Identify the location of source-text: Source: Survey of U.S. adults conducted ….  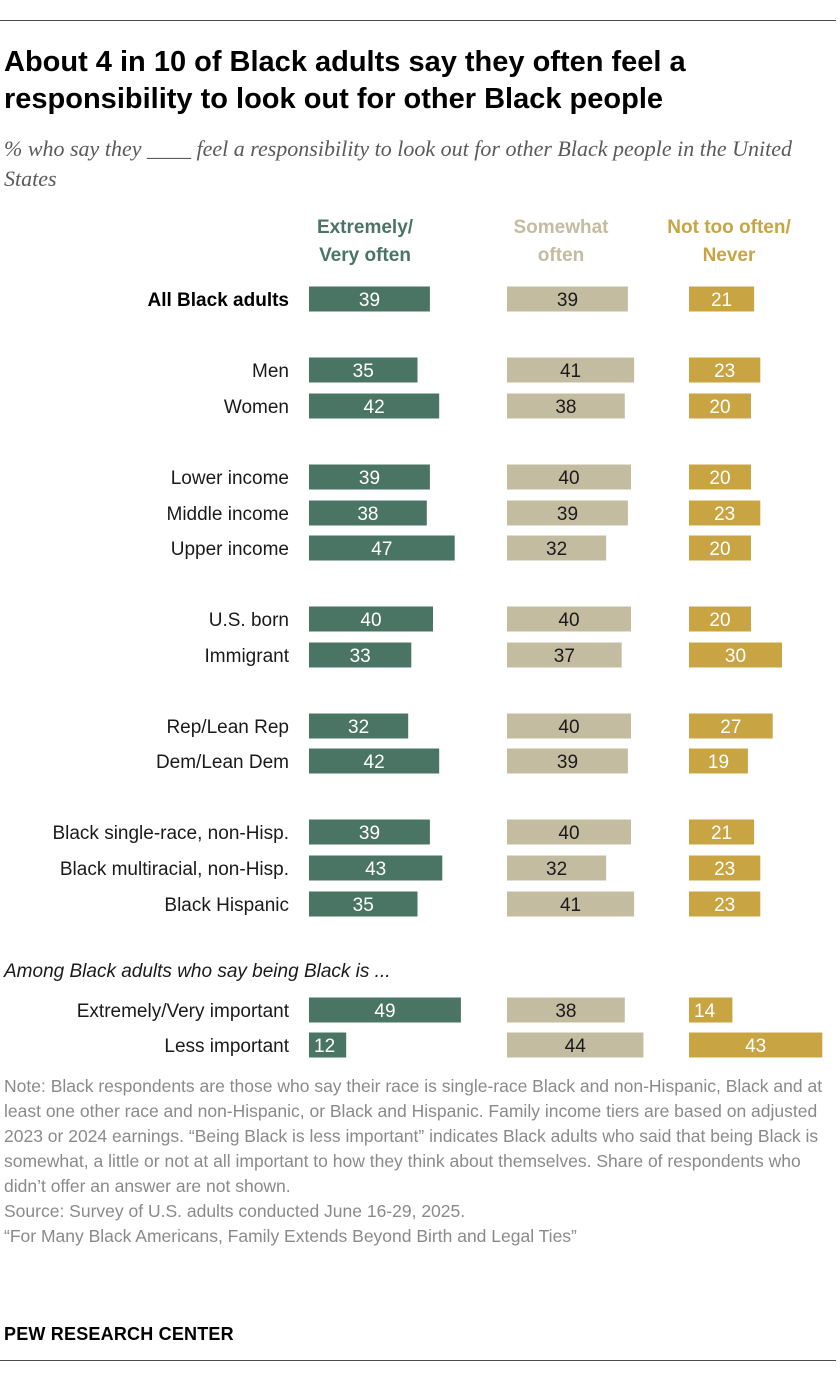
(235, 1211).